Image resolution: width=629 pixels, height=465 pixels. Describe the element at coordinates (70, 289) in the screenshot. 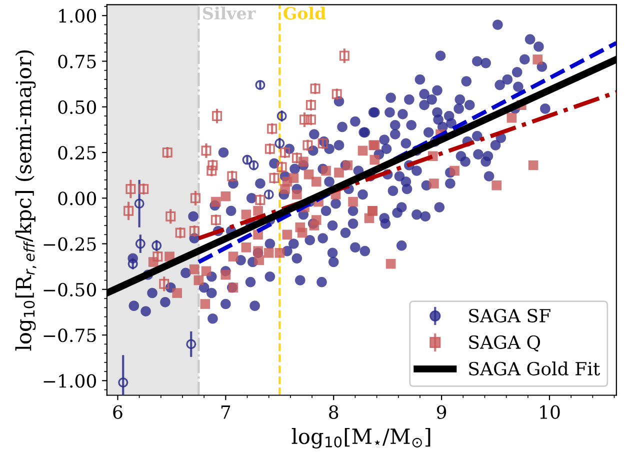

I see `y-tick-label: −0.50` at that location.